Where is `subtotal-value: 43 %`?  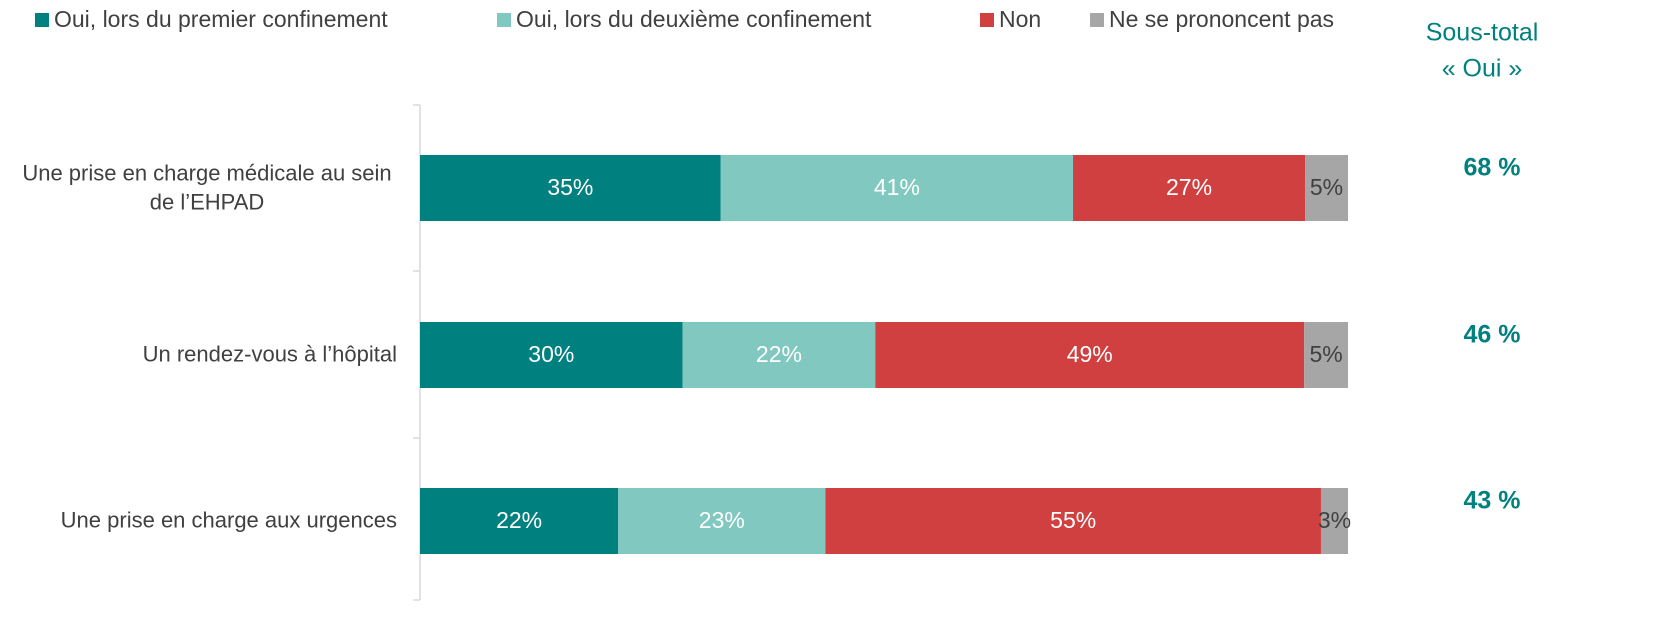
subtotal-value: 43 % is located at coordinates (1492, 501).